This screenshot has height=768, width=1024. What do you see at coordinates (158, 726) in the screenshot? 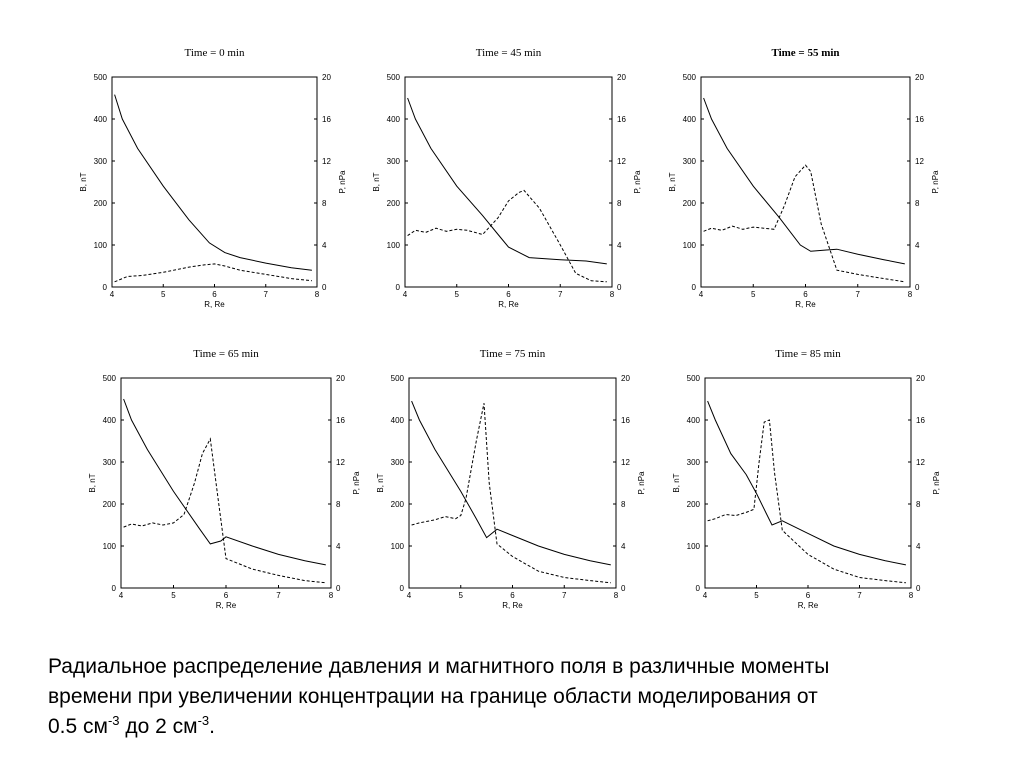
I see `caption-text: до 2 см` at bounding box center [158, 726].